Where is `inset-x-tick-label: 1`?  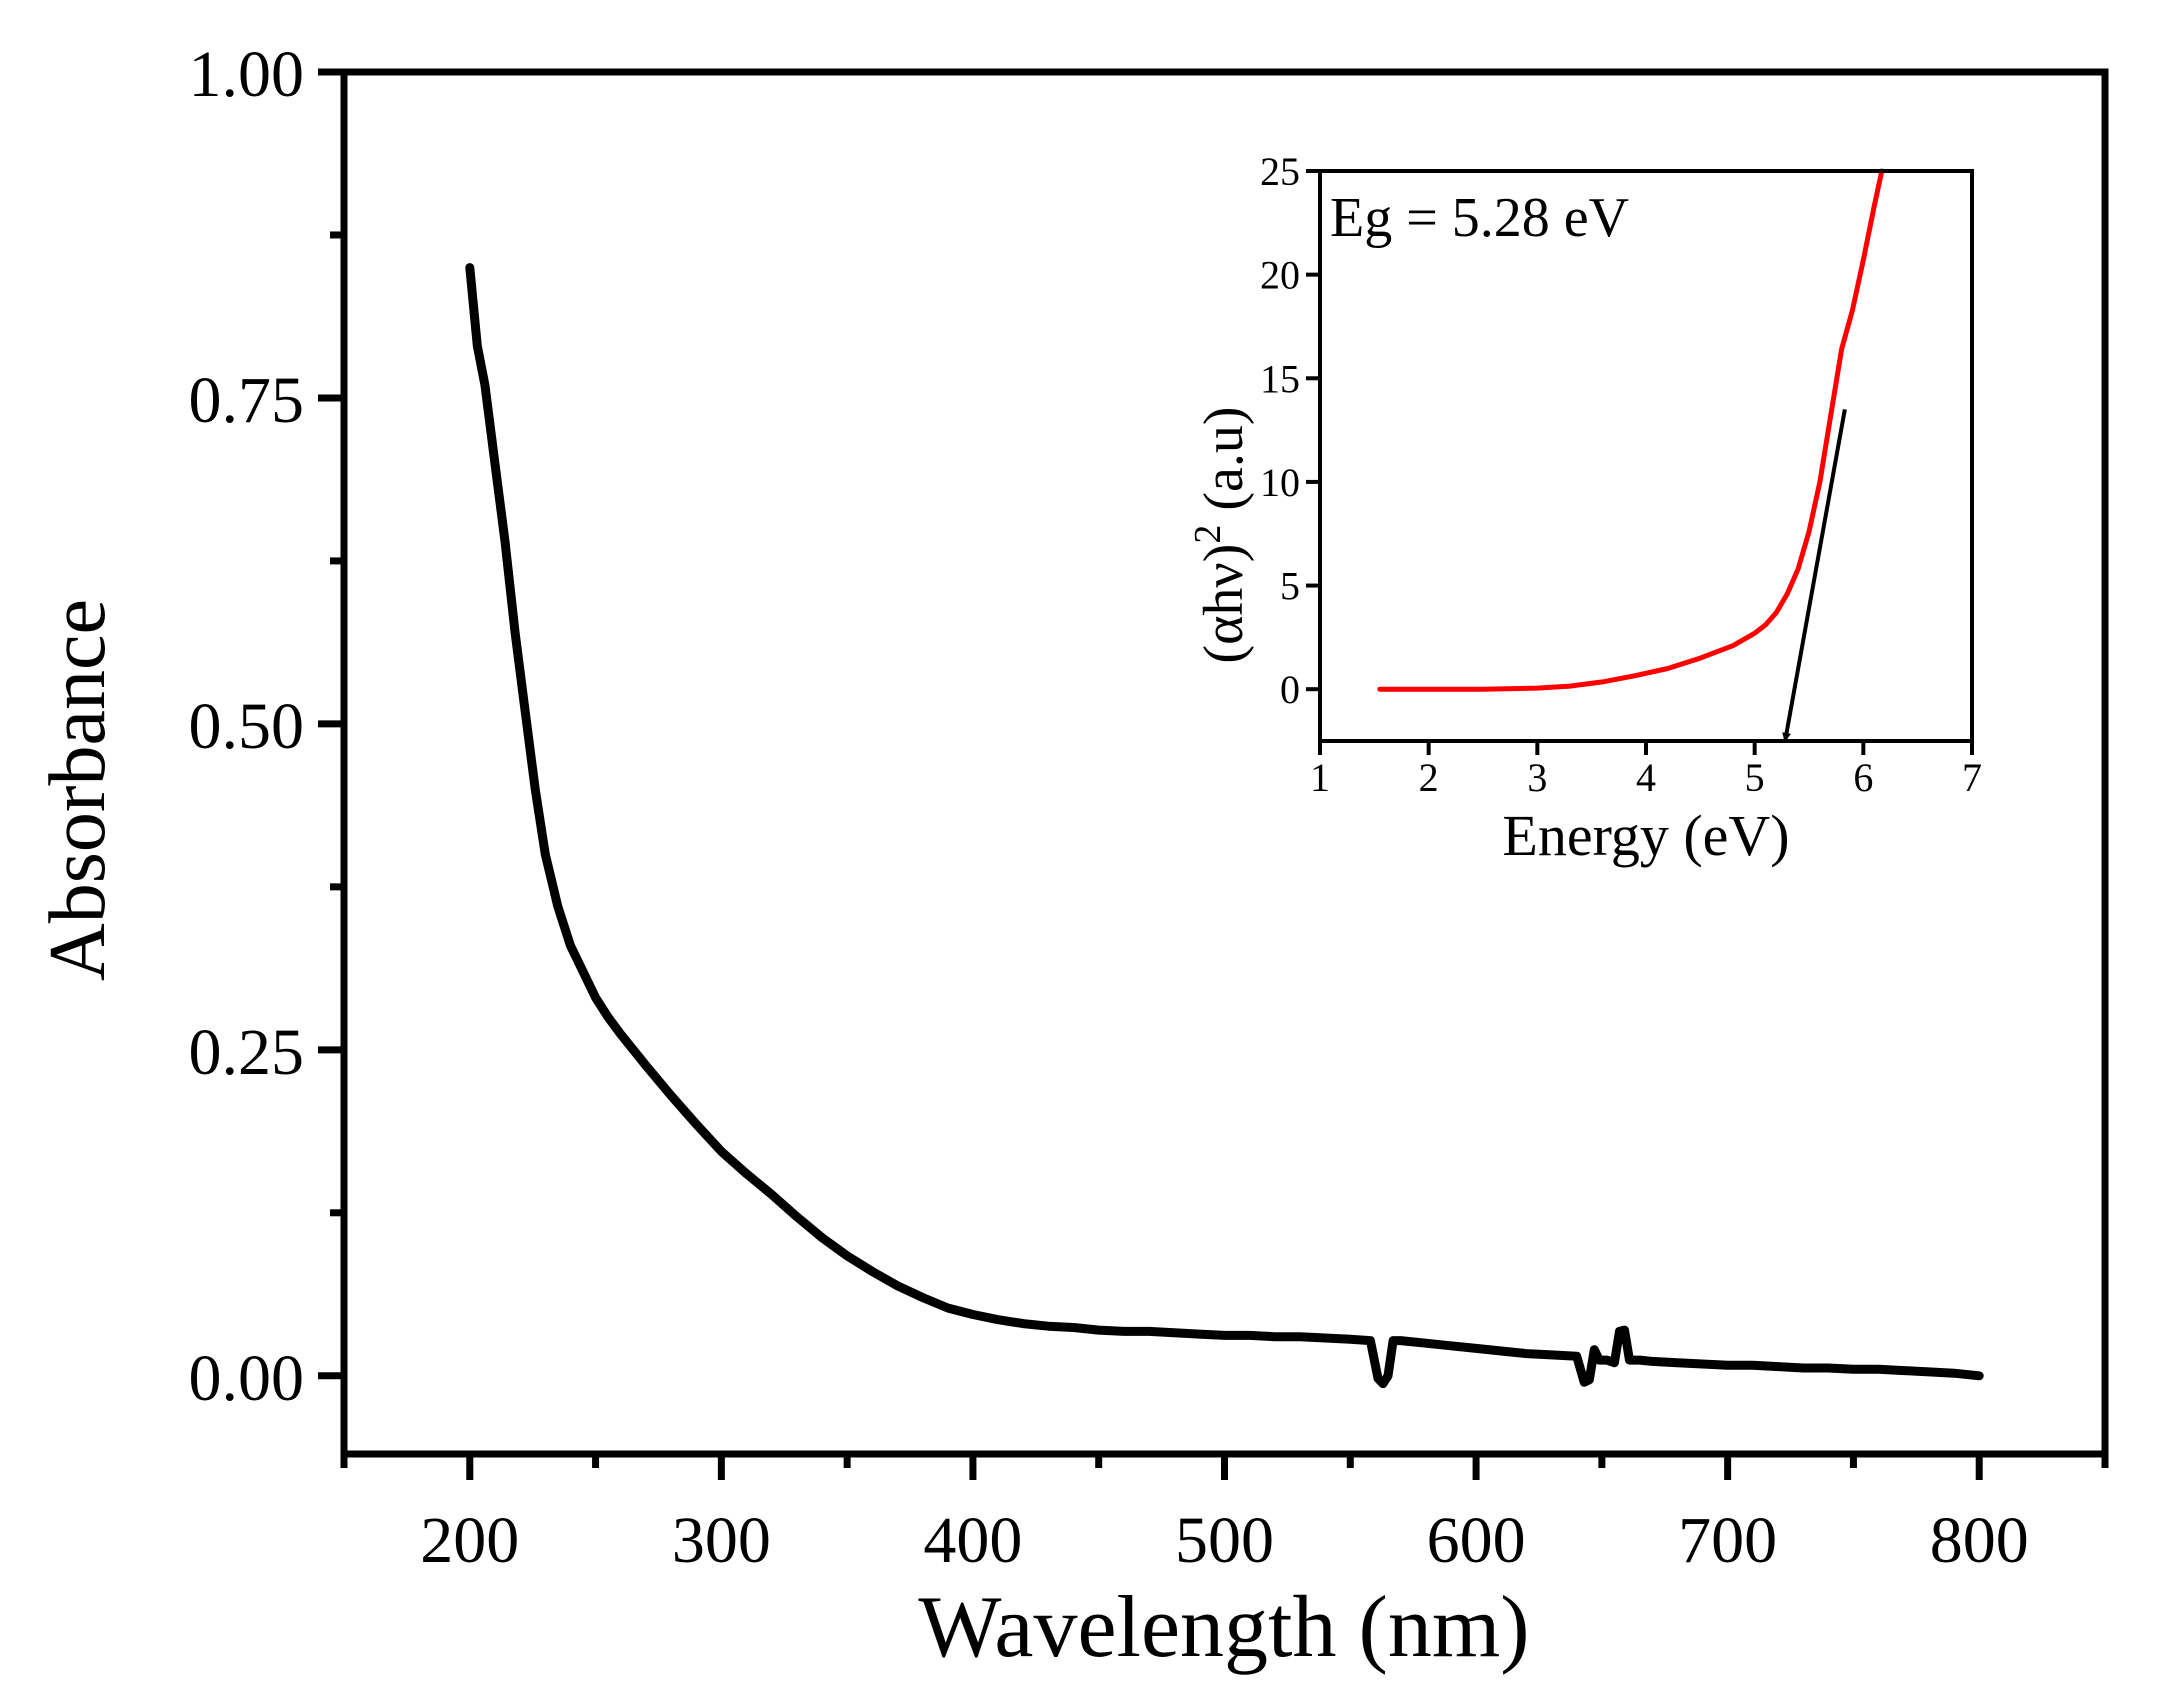
inset-x-tick-label: 1 is located at coordinates (1320, 777).